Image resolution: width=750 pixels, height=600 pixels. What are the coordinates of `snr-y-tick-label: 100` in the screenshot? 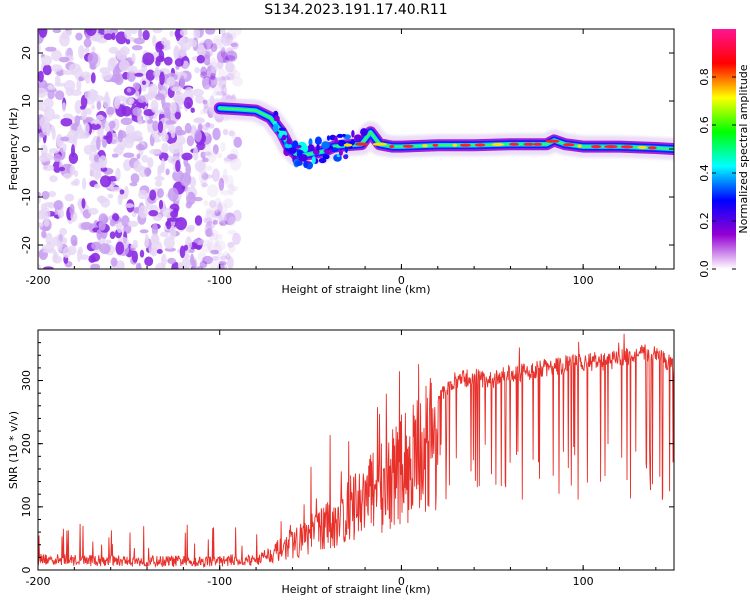 It's located at (26, 506).